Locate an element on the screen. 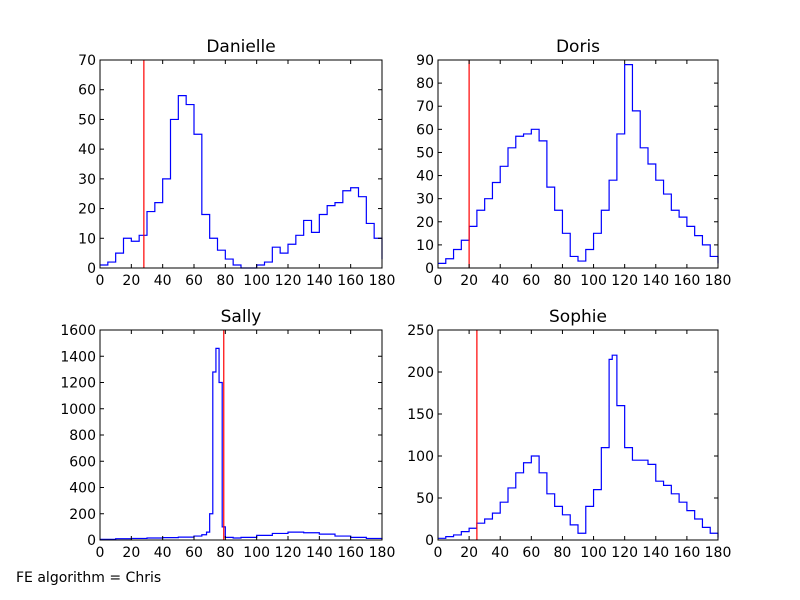 This screenshot has height=600, width=800. y-tick-label: 1600 is located at coordinates (78, 331).